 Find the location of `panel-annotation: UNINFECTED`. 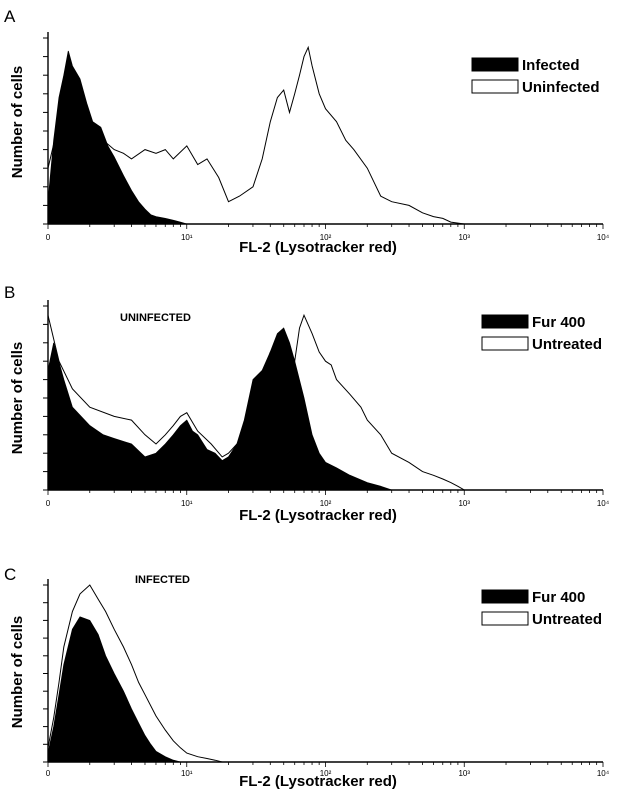

panel-annotation: UNINFECTED is located at coordinates (155, 318).